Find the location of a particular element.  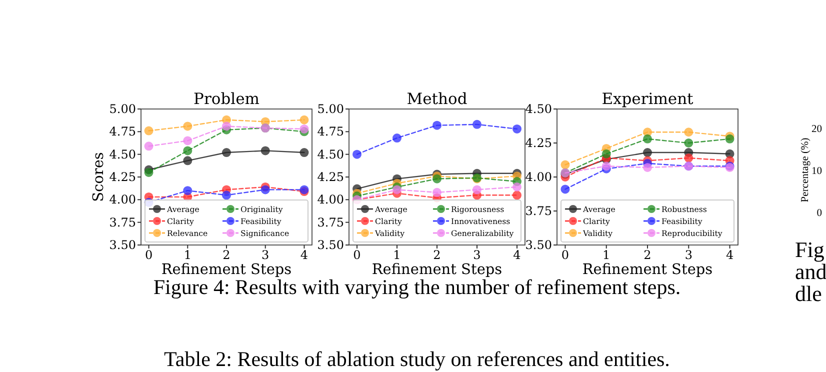

y-axis-title: Scores is located at coordinates (99, 177).